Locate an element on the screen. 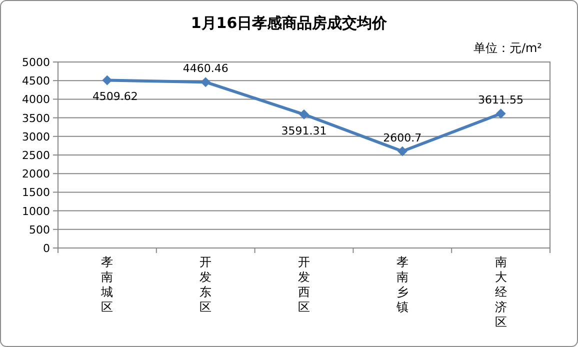 This screenshot has width=578, height=347. text: 单位：元/m² is located at coordinates (507, 48).